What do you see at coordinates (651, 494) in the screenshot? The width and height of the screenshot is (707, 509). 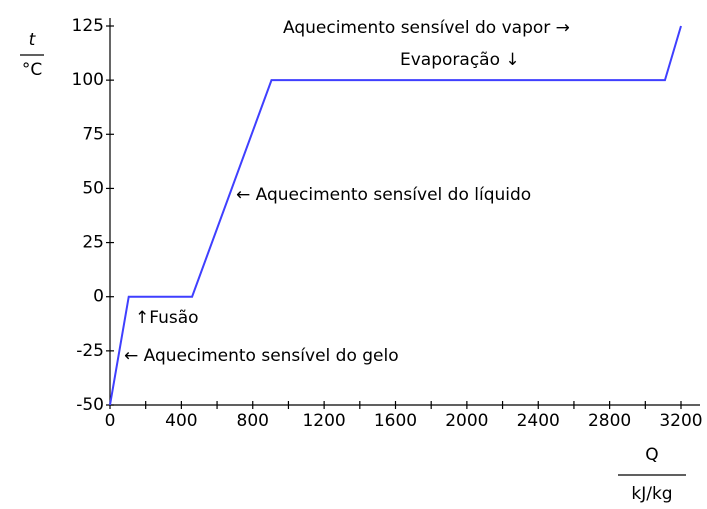 I see `x-label-bottom: kJ/kg` at bounding box center [651, 494].